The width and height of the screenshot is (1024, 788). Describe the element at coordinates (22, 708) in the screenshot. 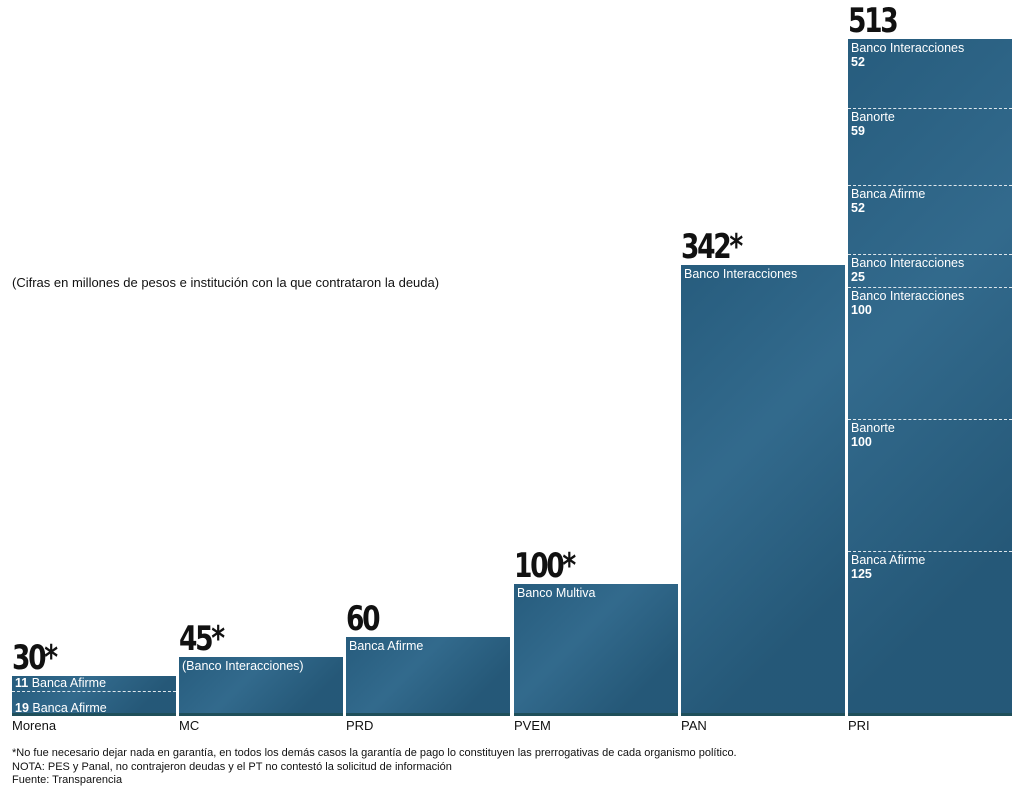

I see `segment-value: 19` at that location.